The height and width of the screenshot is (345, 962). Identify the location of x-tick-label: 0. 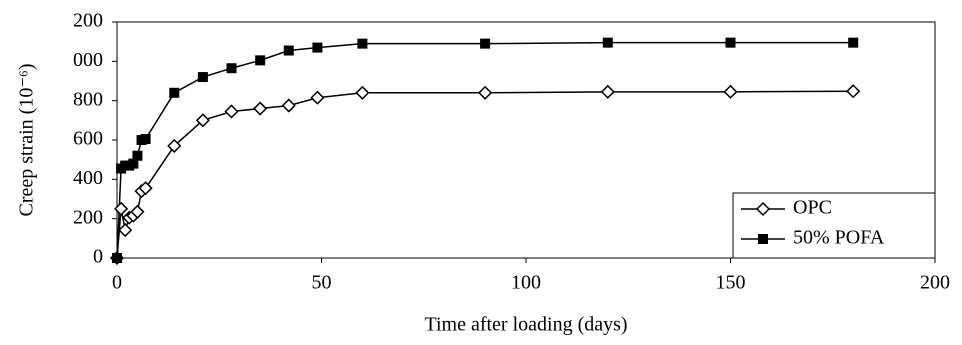
(117, 283).